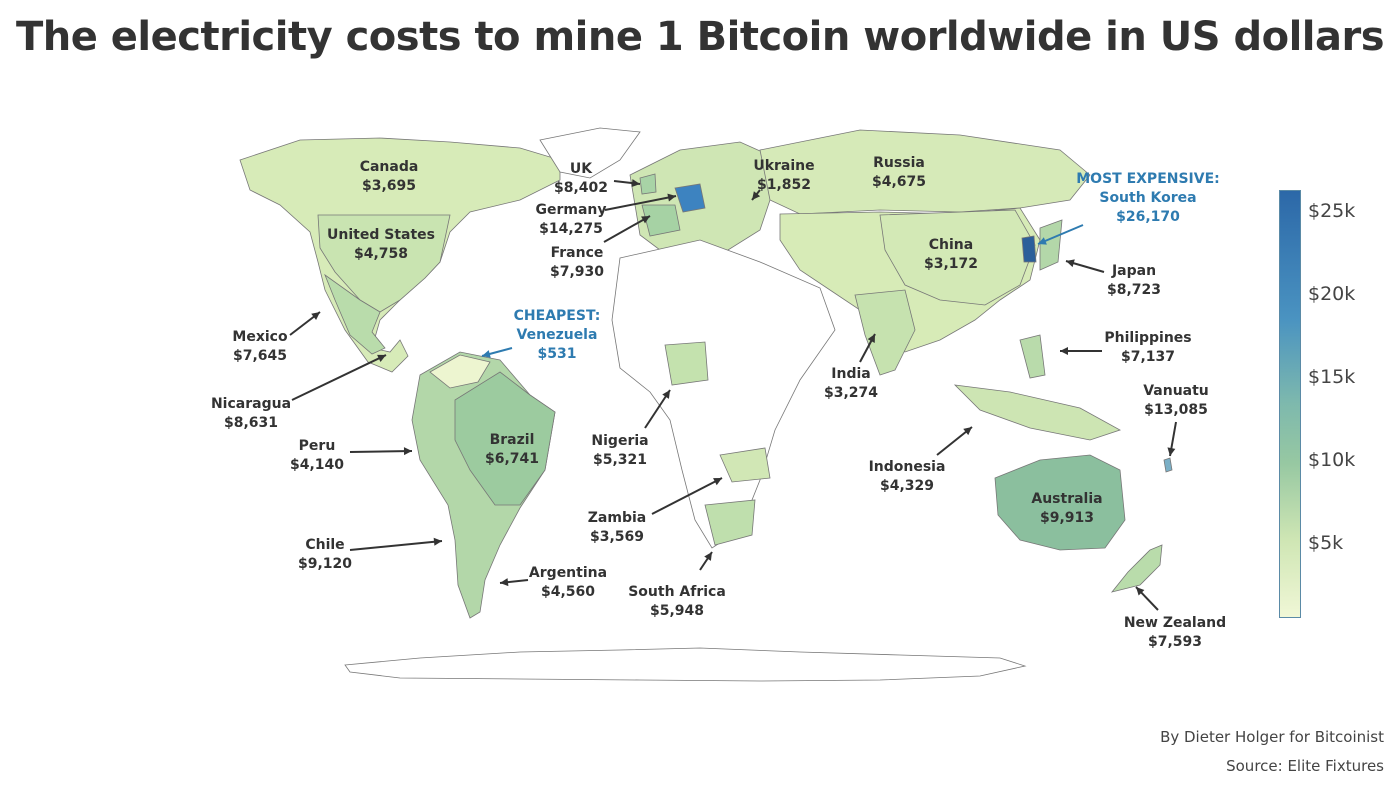 Image resolution: width=1400 pixels, height=786 pixels. Describe the element at coordinates (1134, 290) in the screenshot. I see `label-japan-value: $8,723` at that location.